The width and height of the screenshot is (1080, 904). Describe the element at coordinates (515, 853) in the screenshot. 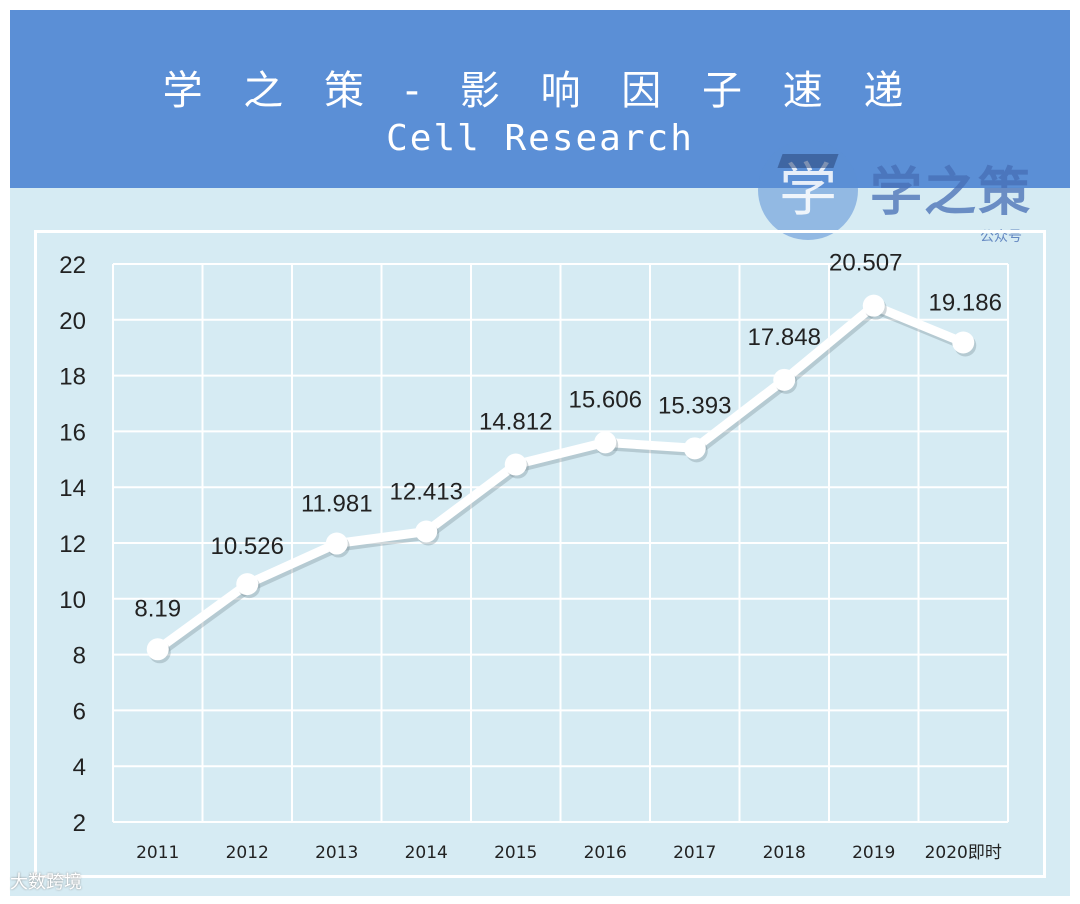

I see `x-tick-label: 2015` at that location.